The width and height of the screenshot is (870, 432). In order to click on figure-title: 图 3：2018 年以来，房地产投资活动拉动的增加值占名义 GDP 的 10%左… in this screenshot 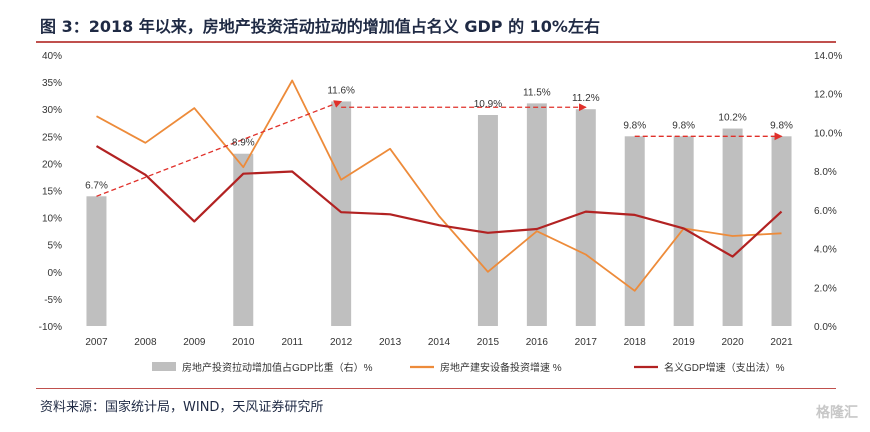, I will do `click(320, 26)`.